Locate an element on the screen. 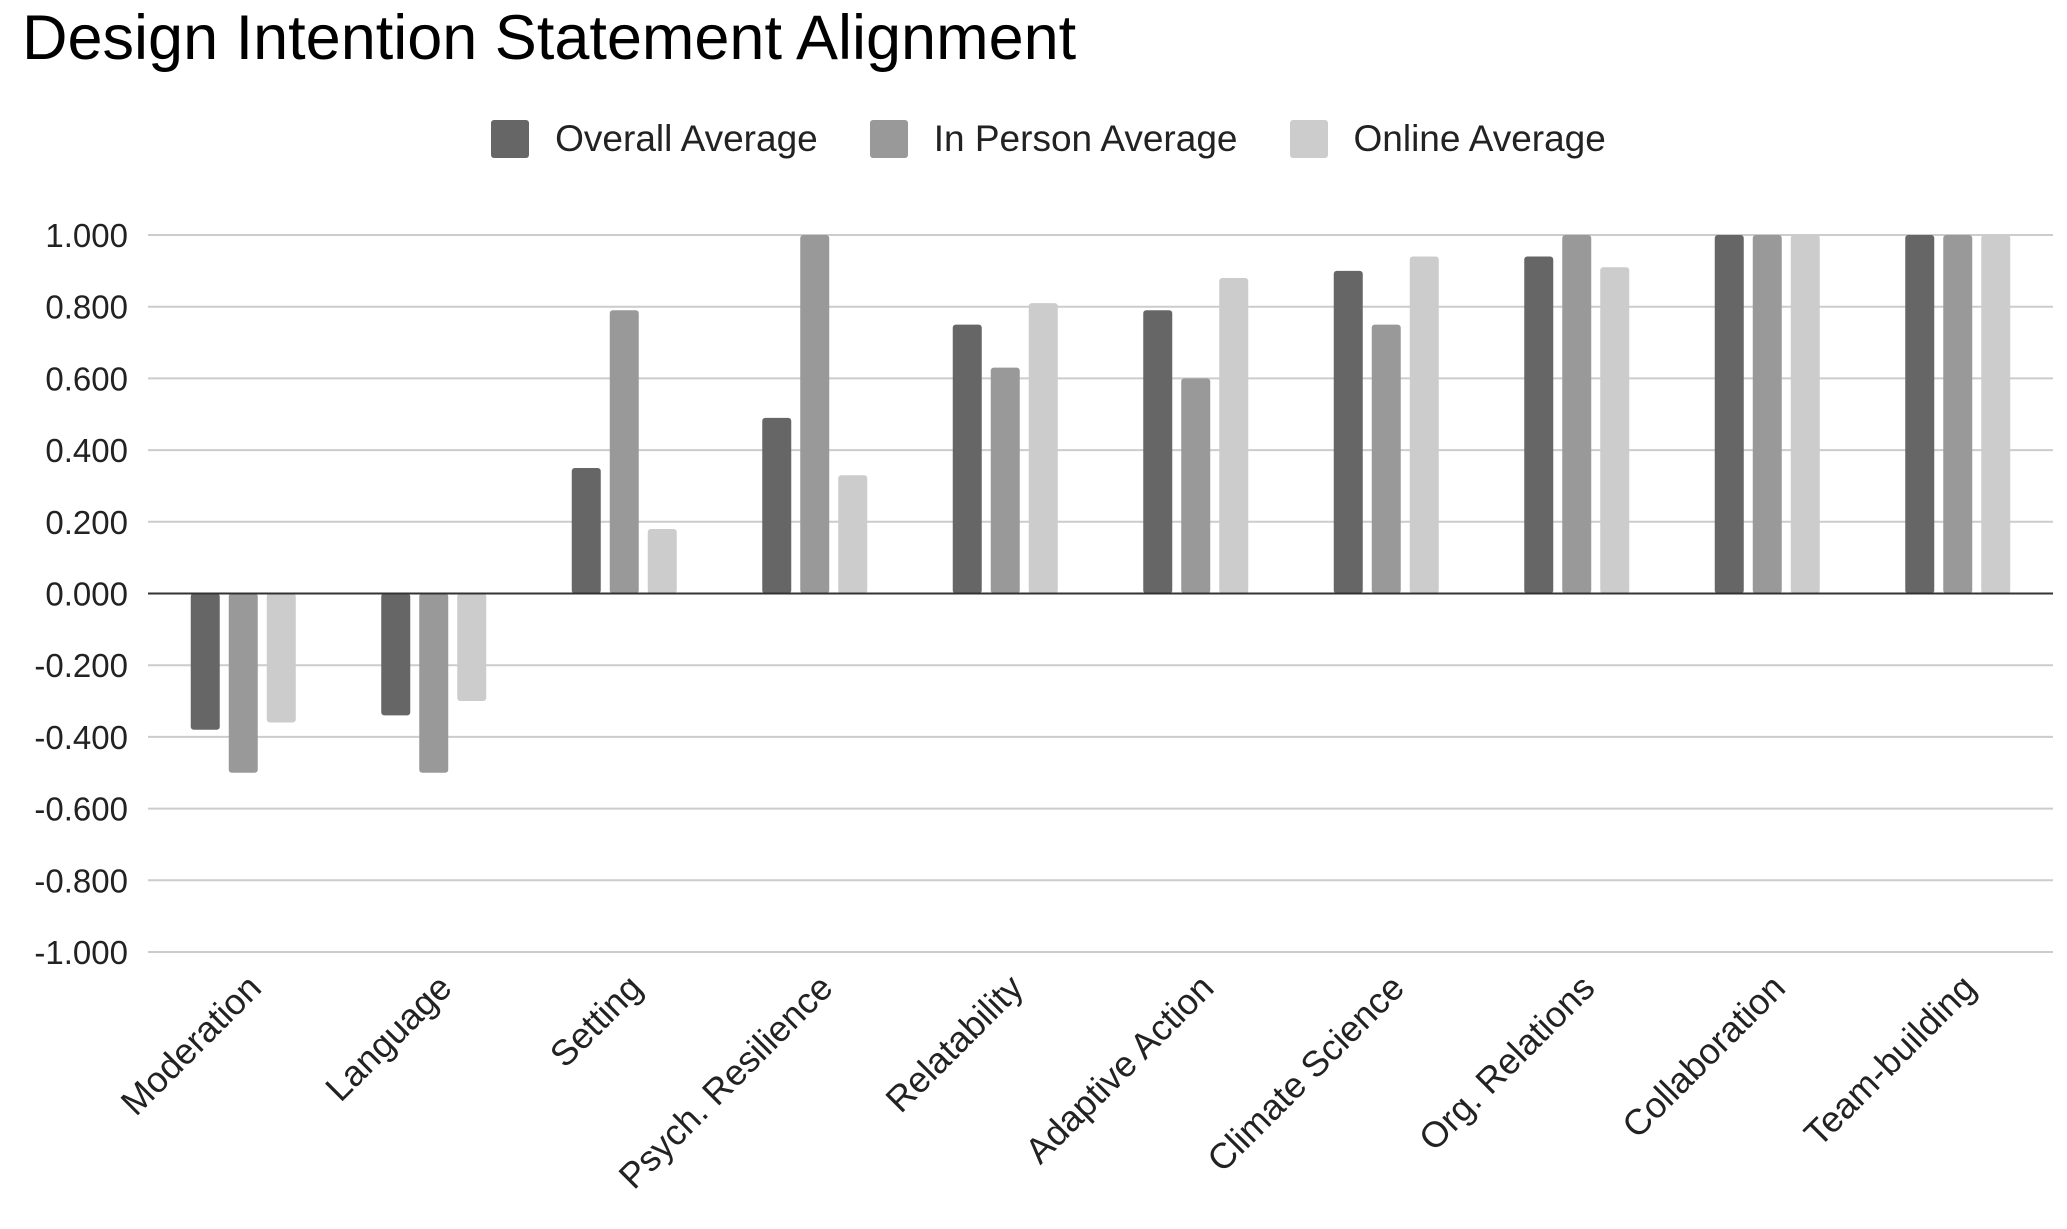 This screenshot has height=1229, width=2067. y-tick-label: -0.400 is located at coordinates (81, 737).